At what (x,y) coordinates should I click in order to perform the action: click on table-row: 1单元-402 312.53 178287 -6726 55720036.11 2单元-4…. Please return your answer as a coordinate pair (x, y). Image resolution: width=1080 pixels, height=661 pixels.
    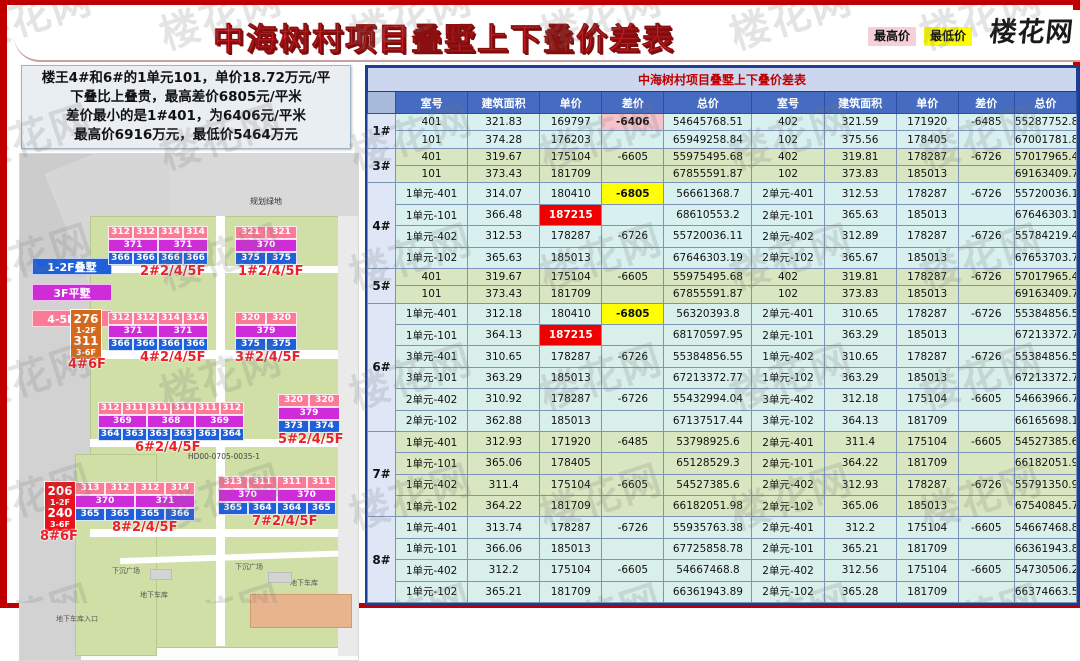
    Looking at the image, I should click on (723, 236).